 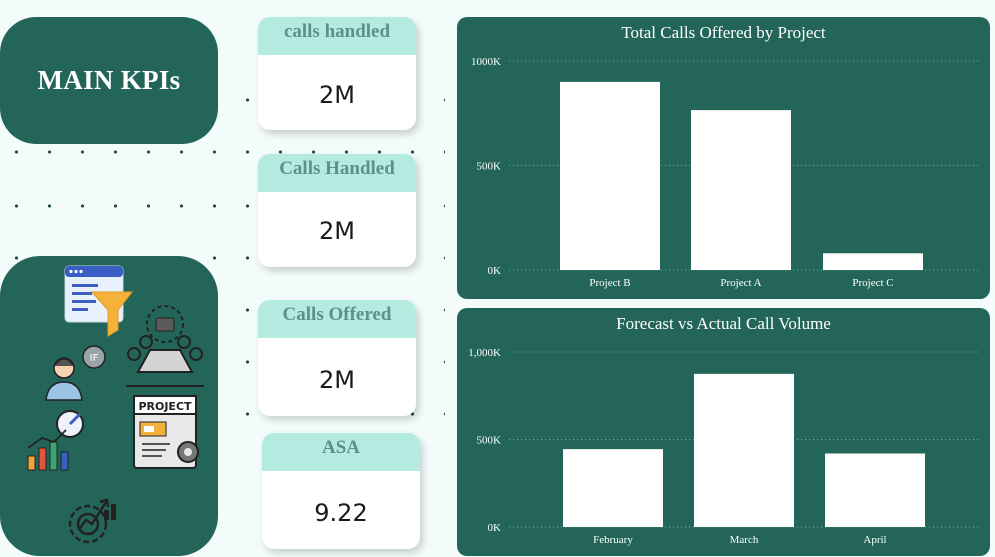 What do you see at coordinates (165, 346) in the screenshot?
I see `team-meeting-icon` at bounding box center [165, 346].